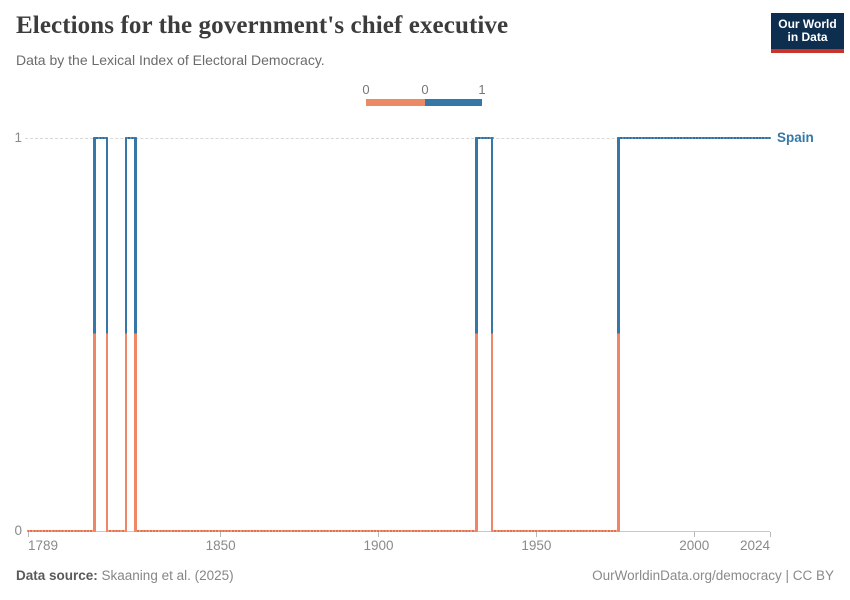 This screenshot has width=850, height=600. What do you see at coordinates (18, 137) in the screenshot?
I see `y-axis-label: 1` at bounding box center [18, 137].